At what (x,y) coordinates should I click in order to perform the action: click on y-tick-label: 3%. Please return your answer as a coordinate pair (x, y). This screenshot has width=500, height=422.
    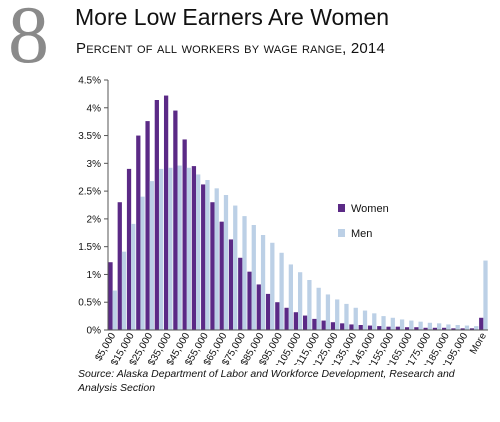
    Looking at the image, I should click on (94, 164).